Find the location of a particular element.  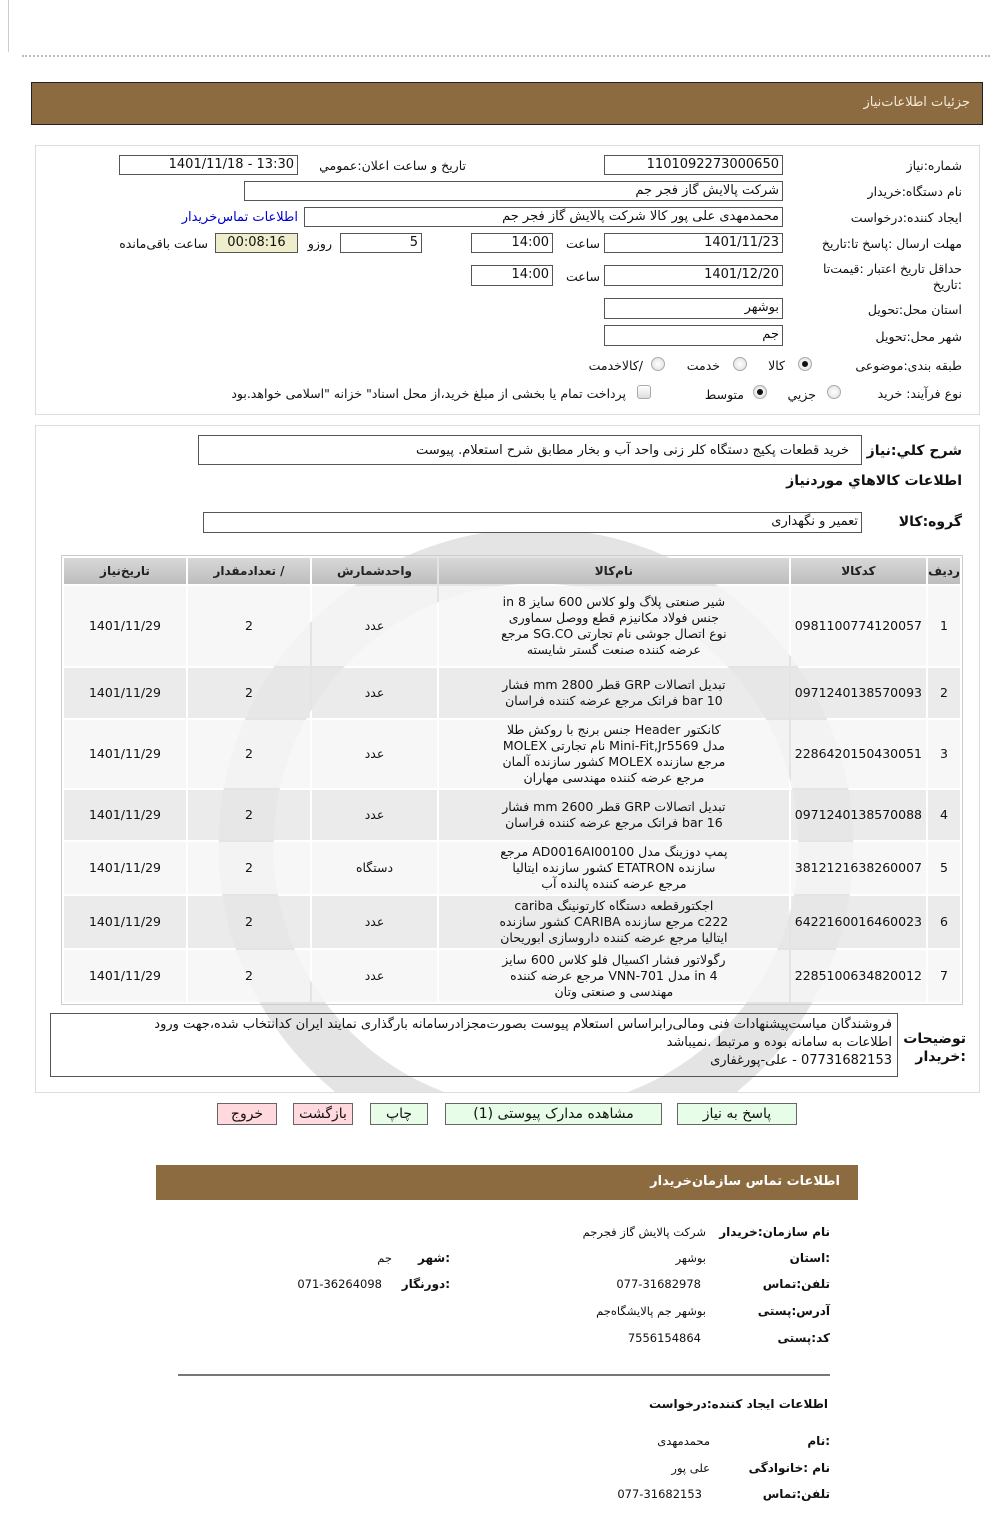

group-field: تعمیر و نگهداری is located at coordinates (532, 522).